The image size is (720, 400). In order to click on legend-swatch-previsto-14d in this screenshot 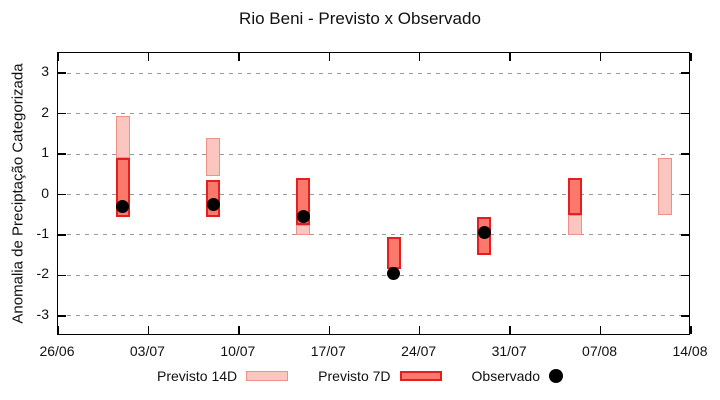, I will do `click(267, 376)`.